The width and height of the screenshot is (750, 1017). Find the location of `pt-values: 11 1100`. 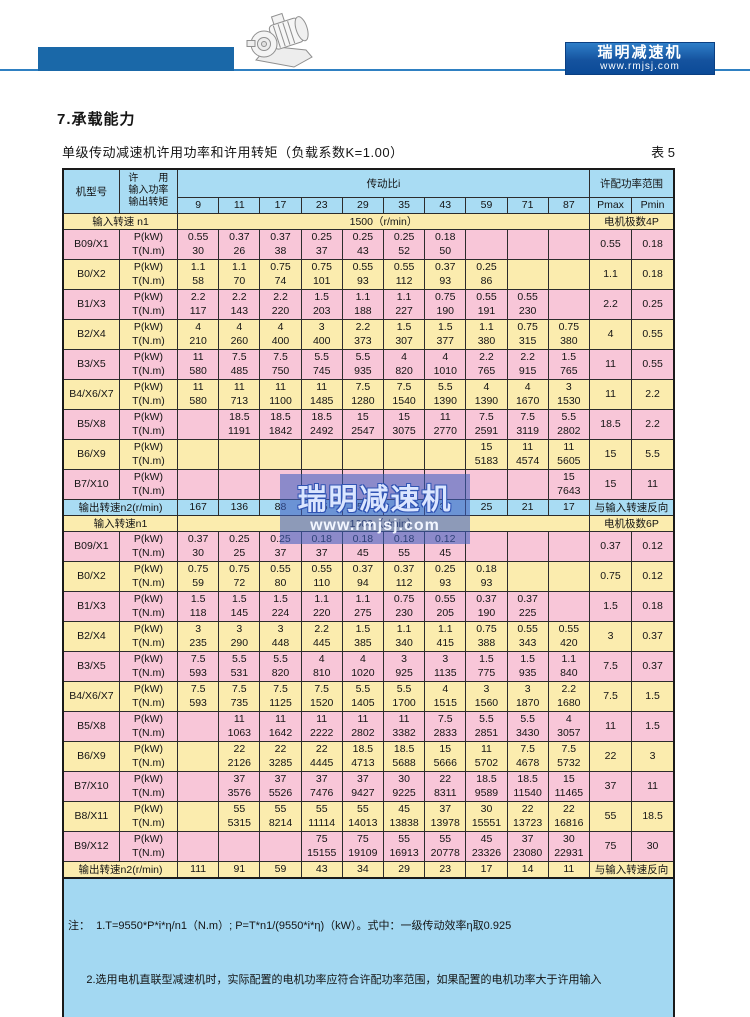

pt-values: 11 1100 is located at coordinates (280, 394).